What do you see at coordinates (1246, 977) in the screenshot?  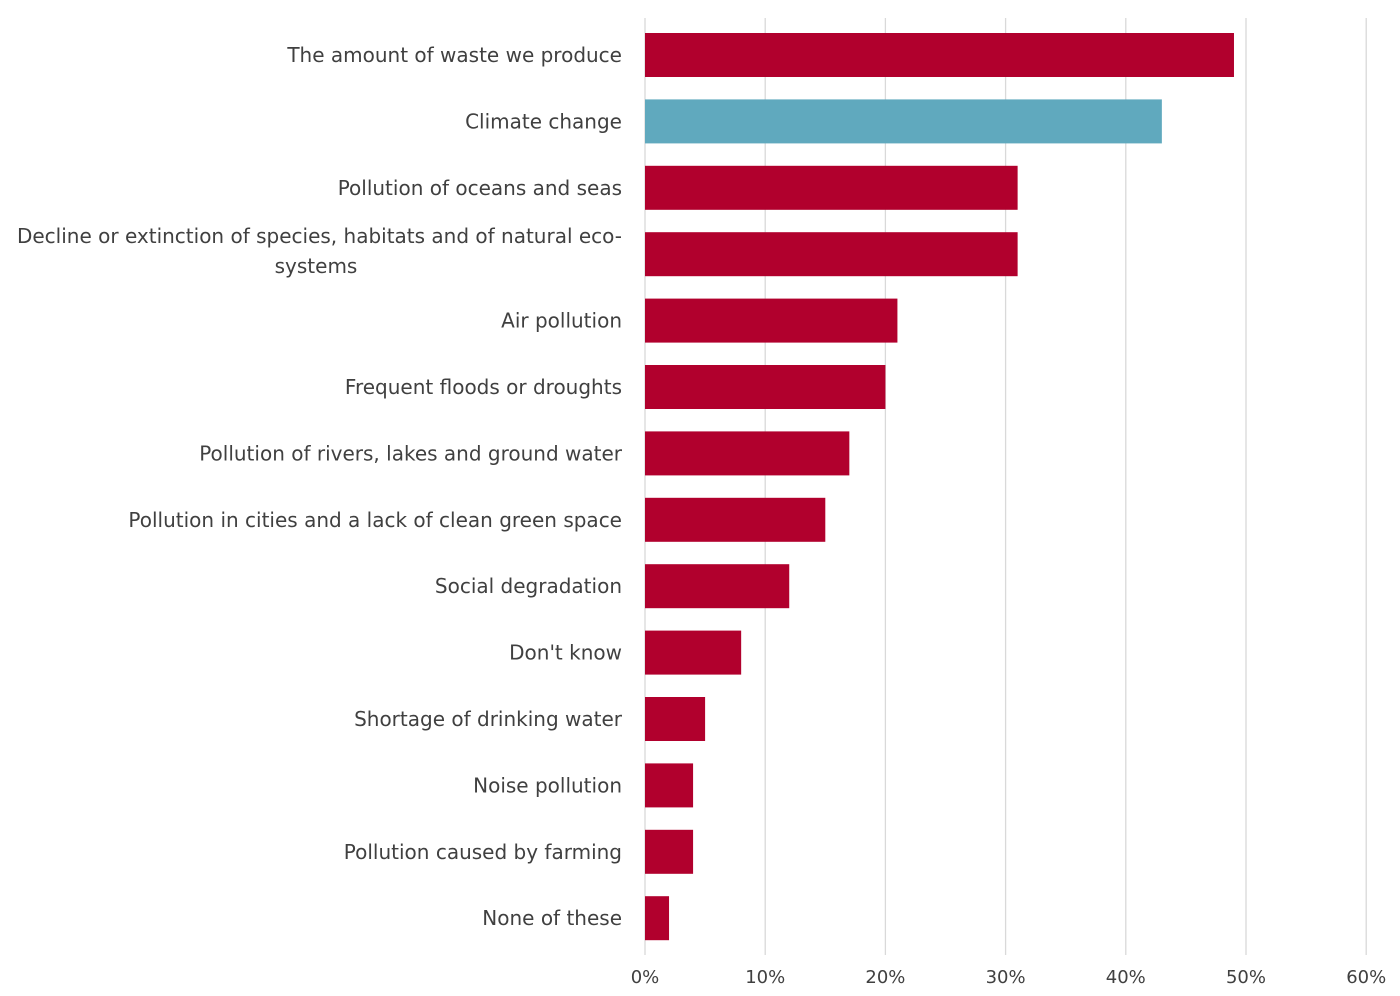 I see `x-tick-label: 50%` at bounding box center [1246, 977].